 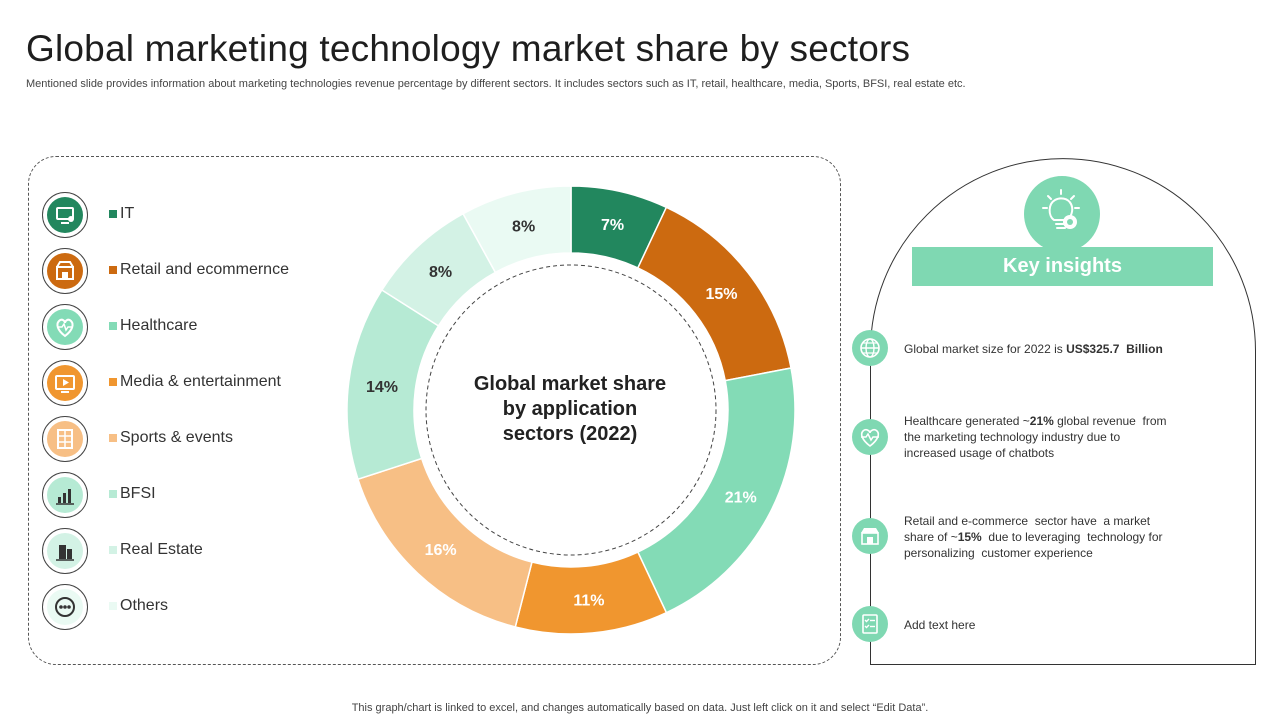 What do you see at coordinates (1062, 214) in the screenshot?
I see `lightbulb-icon` at bounding box center [1062, 214].